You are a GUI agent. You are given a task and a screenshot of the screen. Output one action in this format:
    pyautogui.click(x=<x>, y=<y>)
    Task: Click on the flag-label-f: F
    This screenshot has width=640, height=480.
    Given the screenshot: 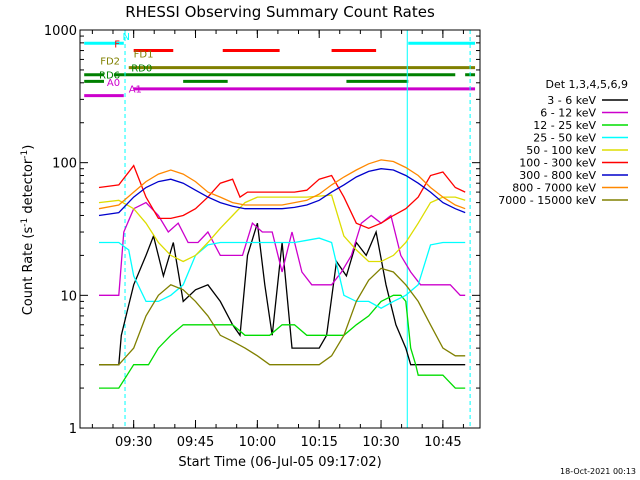 What is the action you would take?
    pyautogui.click(x=117, y=45)
    